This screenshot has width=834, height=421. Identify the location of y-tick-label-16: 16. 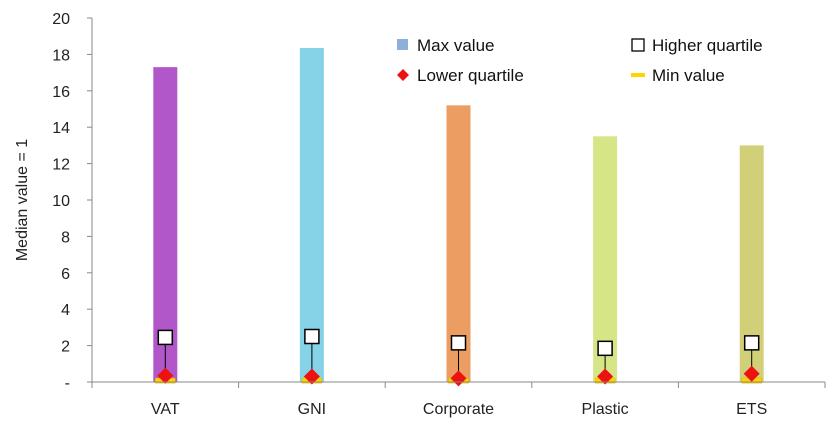
(61, 92).